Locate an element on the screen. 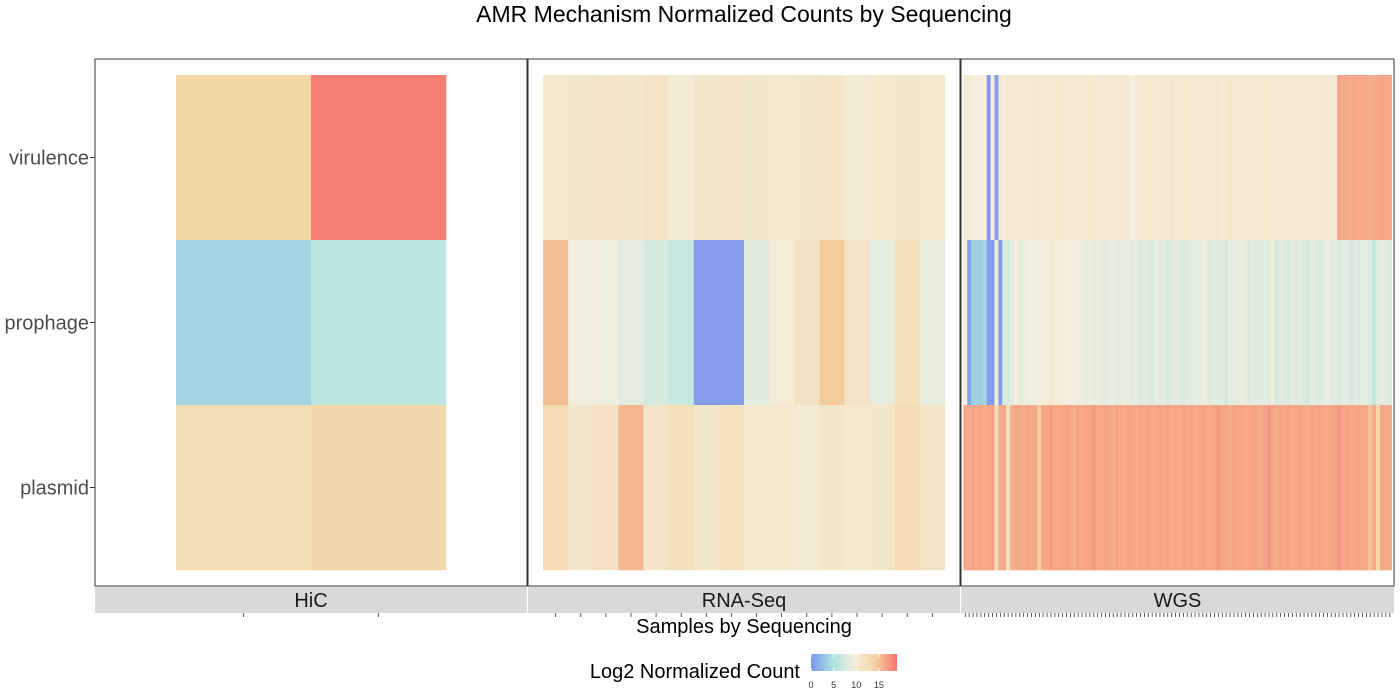 This screenshot has width=1400, height=700. row-labels: virulence prophage plasmid is located at coordinates (49, 324).